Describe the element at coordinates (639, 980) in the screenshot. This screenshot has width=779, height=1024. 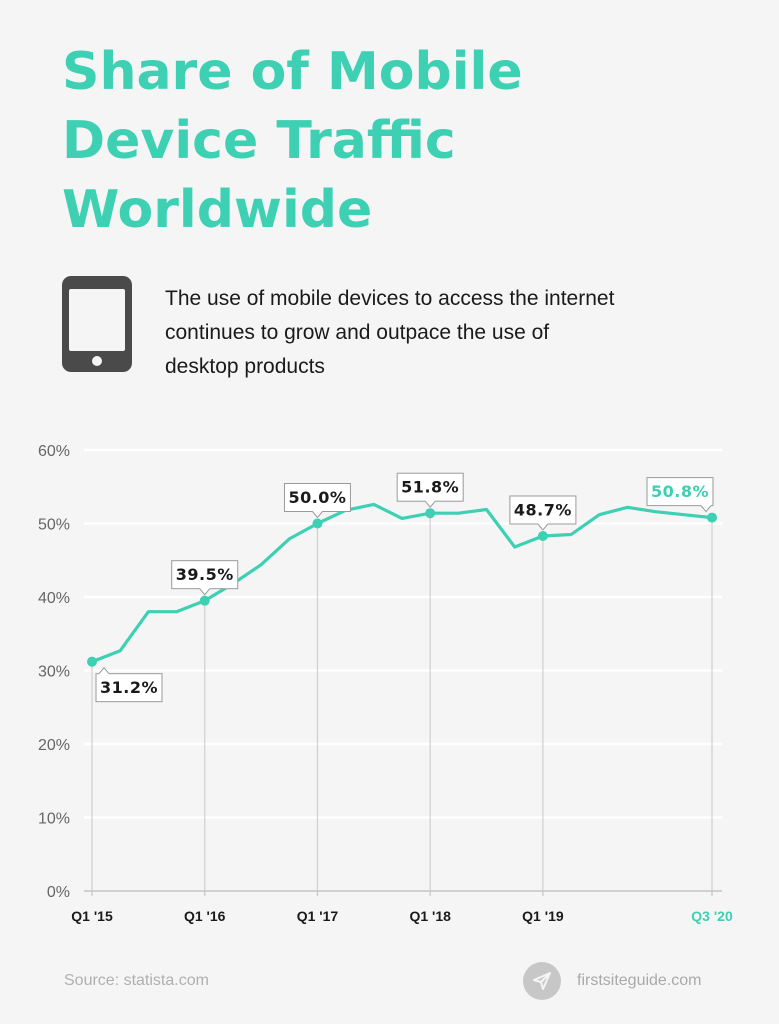
I see `brand-label: firstsiteguide.com` at that location.